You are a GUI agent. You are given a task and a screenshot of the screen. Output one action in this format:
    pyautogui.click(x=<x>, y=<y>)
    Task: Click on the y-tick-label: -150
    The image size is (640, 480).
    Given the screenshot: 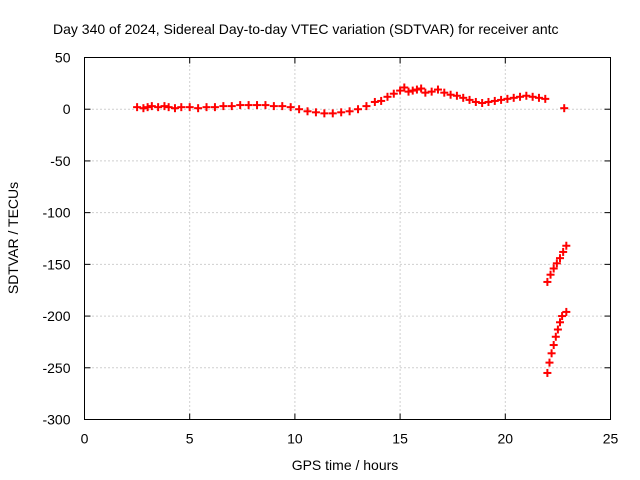 What is the action you would take?
    pyautogui.click(x=56, y=264)
    